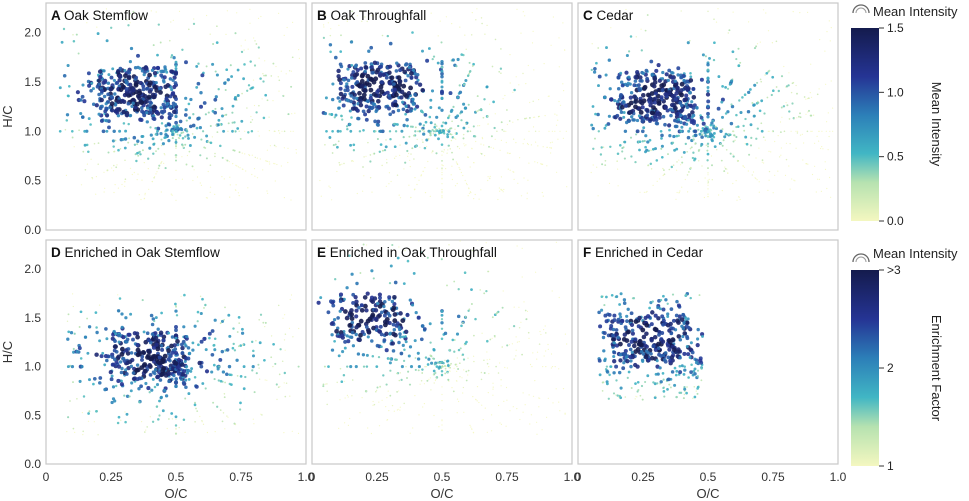  Describe the element at coordinates (32, 464) in the screenshot. I see `y-tick-label: 0.0` at that location.